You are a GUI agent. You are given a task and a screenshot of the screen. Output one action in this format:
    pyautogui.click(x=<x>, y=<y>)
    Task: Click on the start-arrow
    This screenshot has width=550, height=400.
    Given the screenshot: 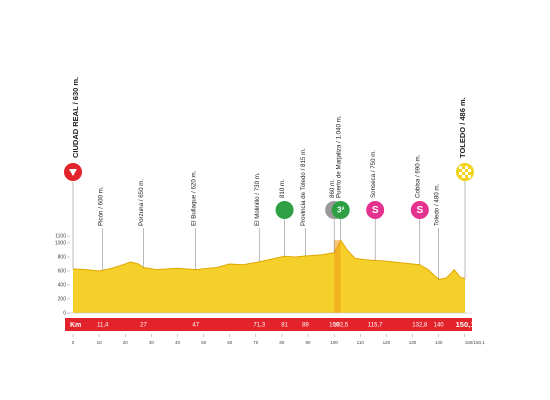 What is the action you would take?
    pyautogui.click(x=73, y=172)
    